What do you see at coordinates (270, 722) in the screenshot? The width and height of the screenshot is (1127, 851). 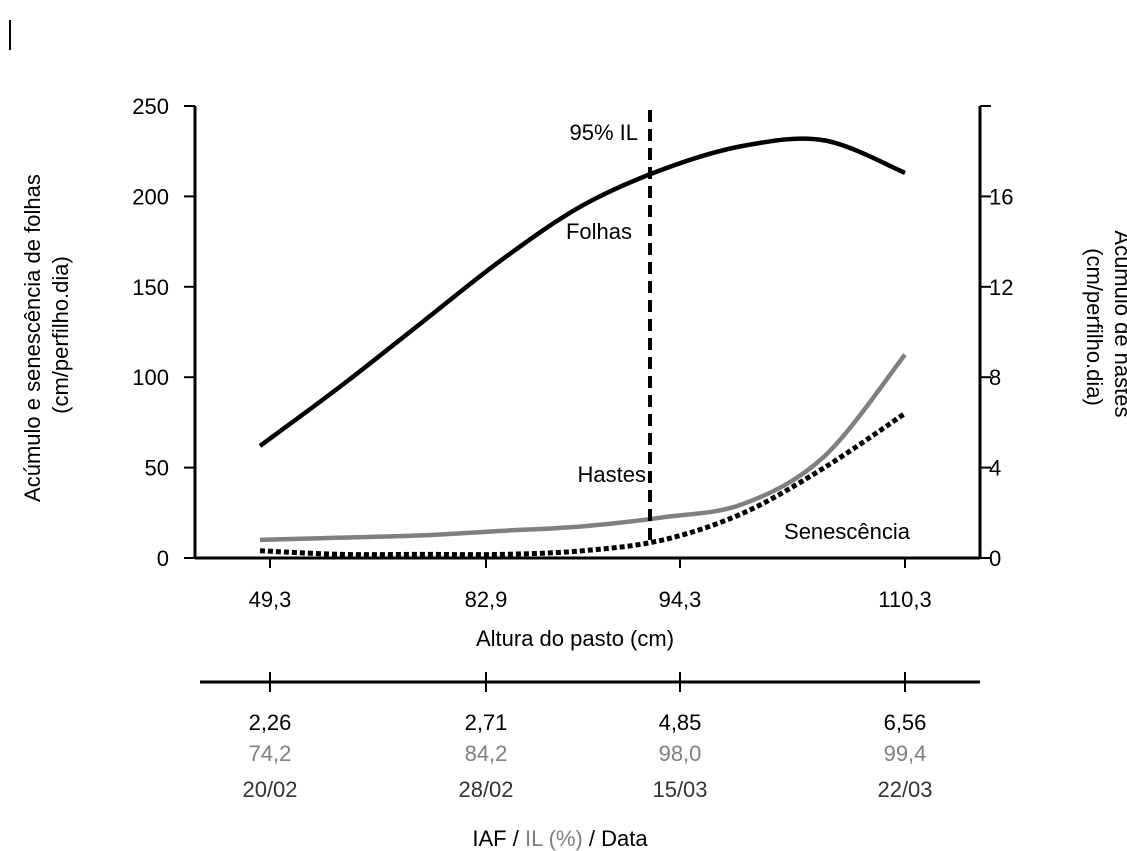 I see `secondary-value-iaf: 2,26` at bounding box center [270, 722].